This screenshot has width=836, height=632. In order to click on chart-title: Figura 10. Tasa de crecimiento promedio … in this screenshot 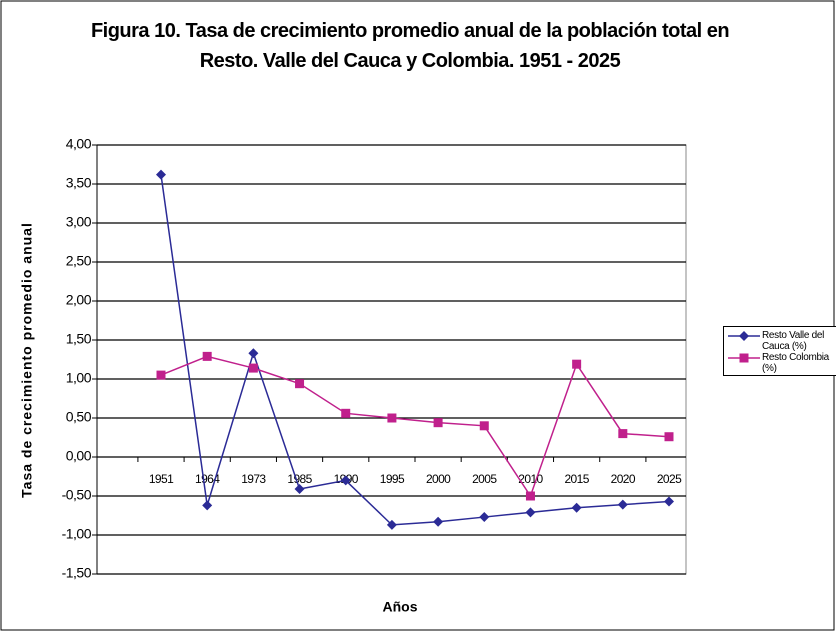, I will do `click(410, 46)`.